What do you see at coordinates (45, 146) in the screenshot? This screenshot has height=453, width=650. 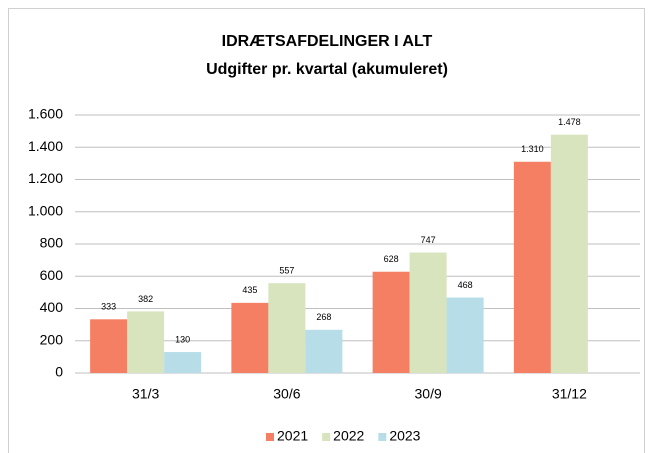 I see `y-tick-label: 1.400` at bounding box center [45, 146].